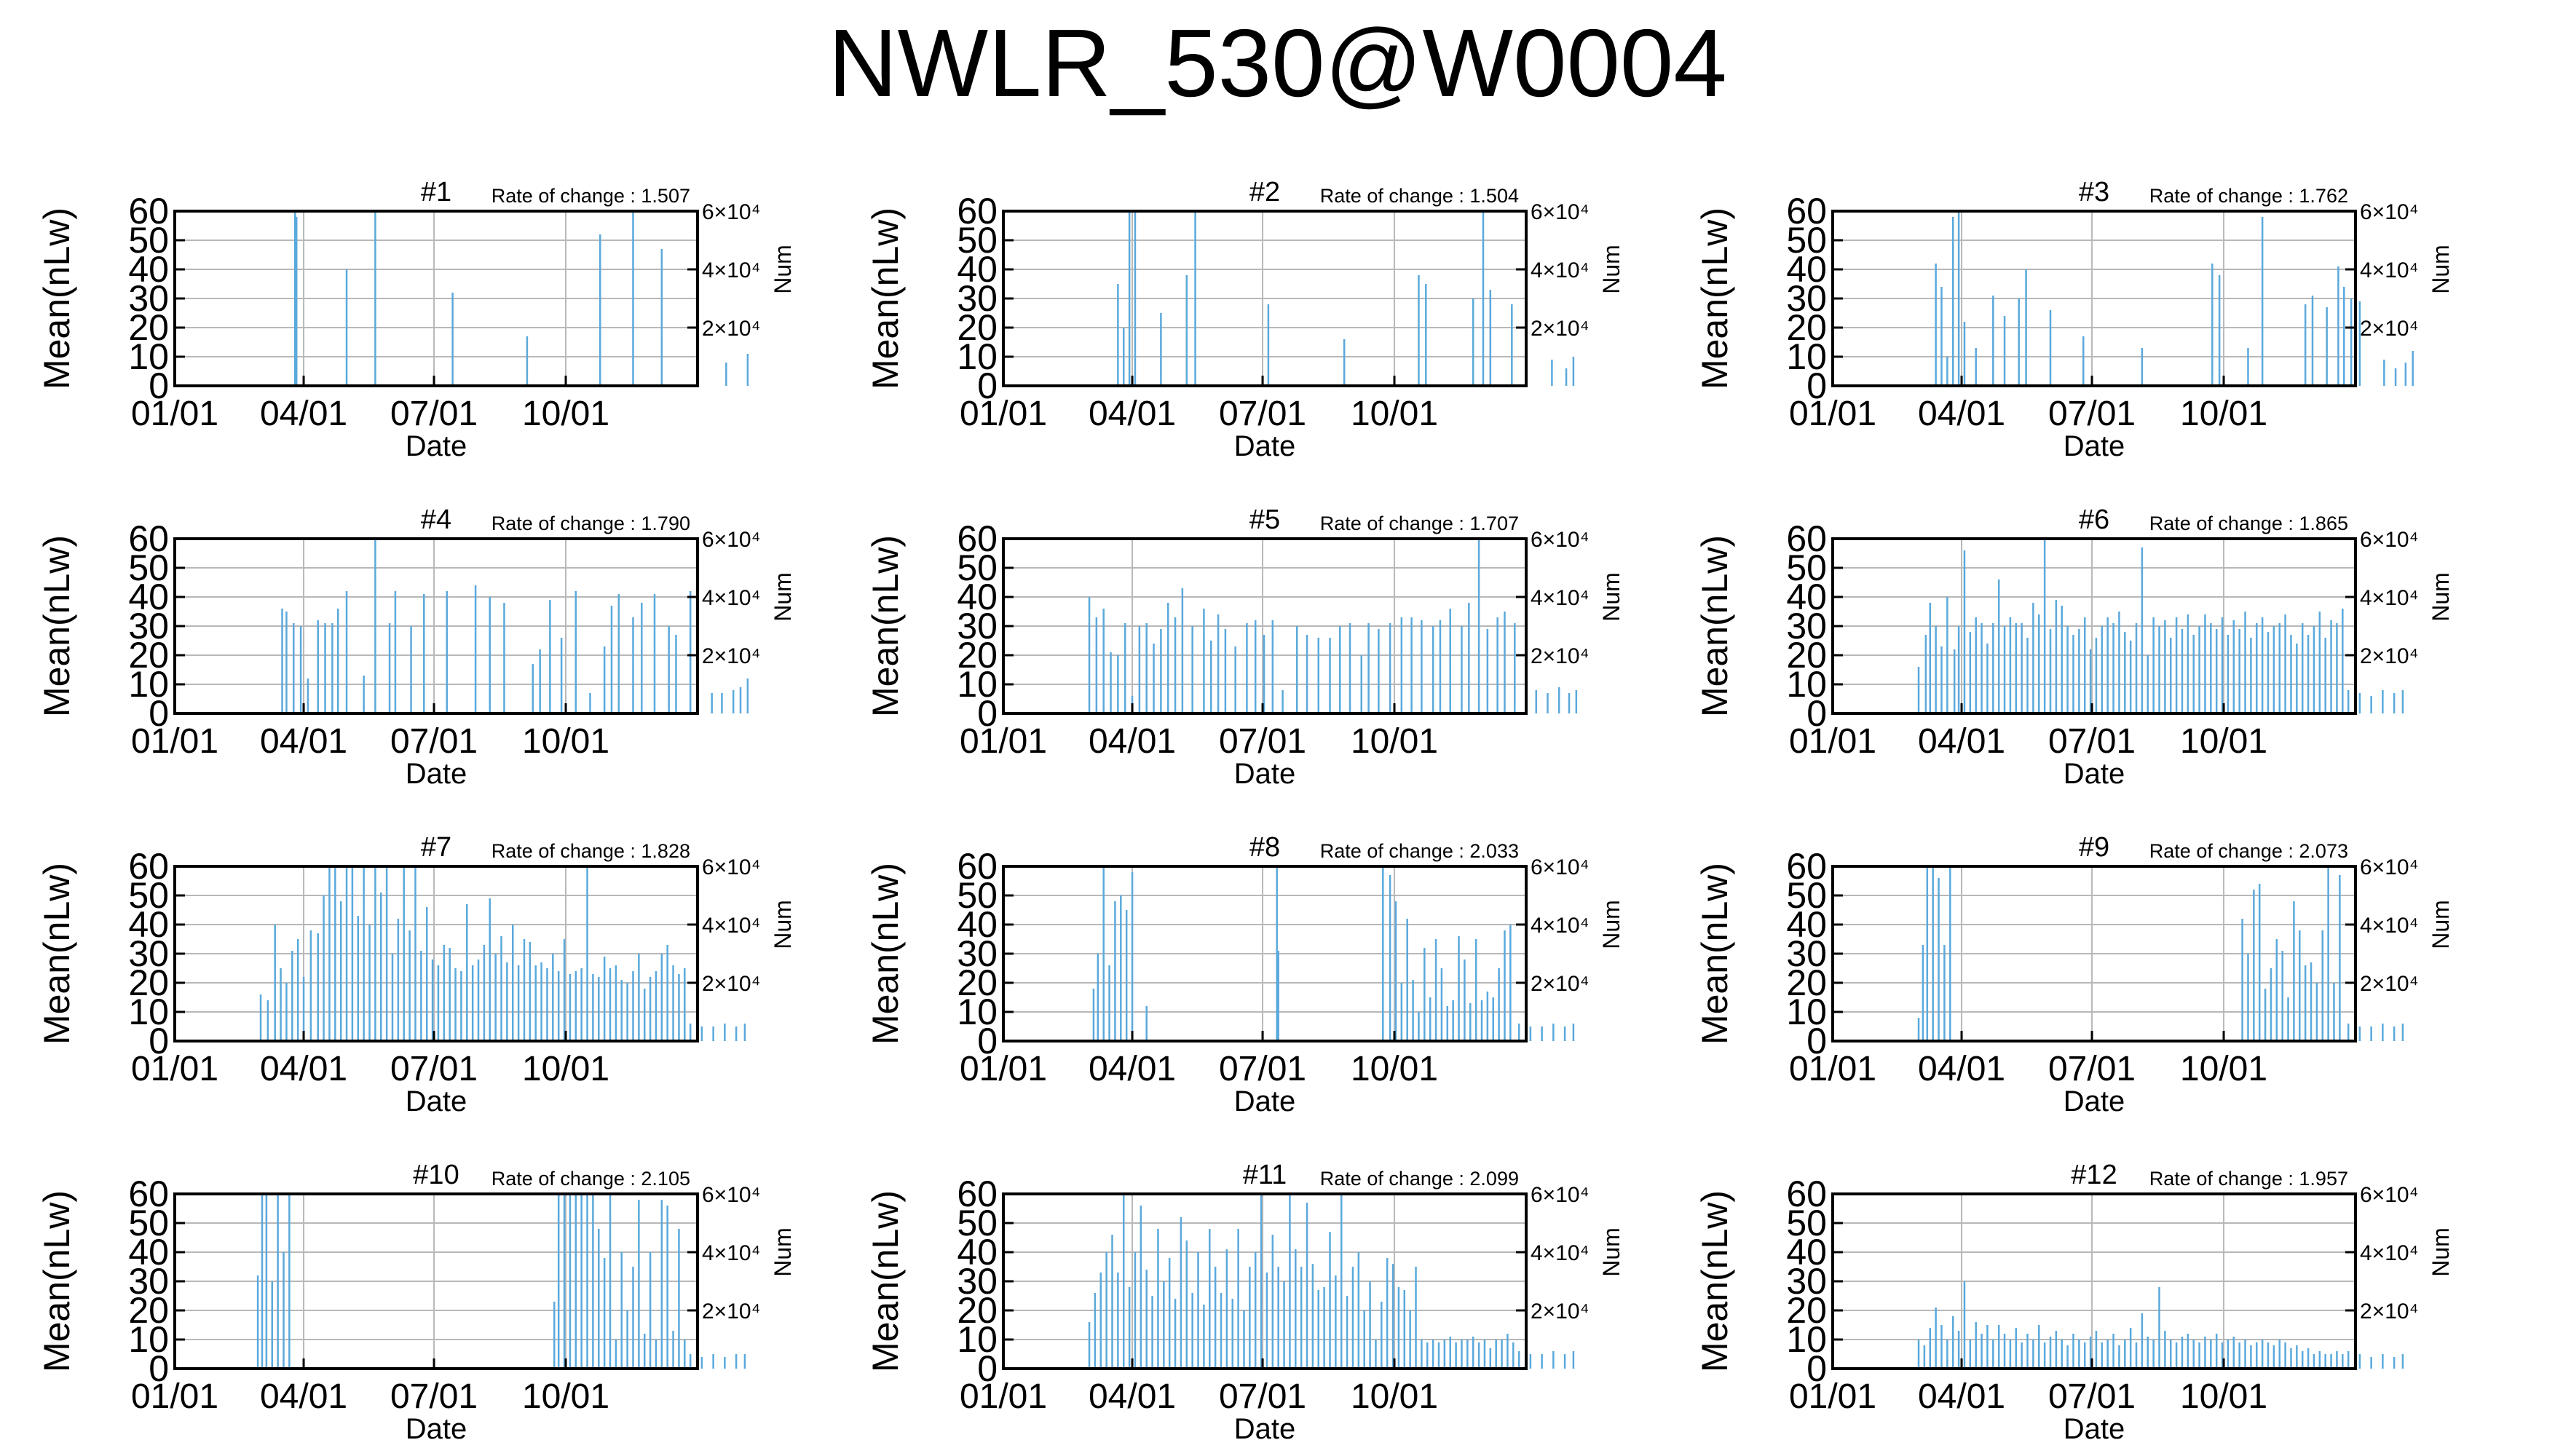  What do you see at coordinates (590, 196) in the screenshot?
I see `rate-of-change-label: Rate of change : 1.507` at bounding box center [590, 196].